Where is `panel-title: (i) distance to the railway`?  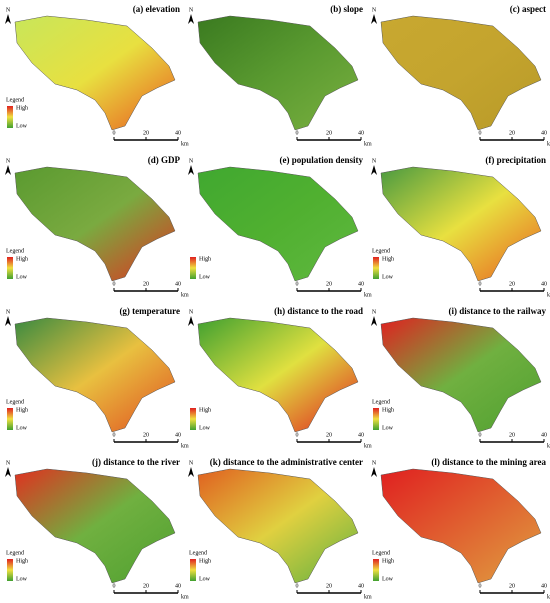 panel-title: (i) distance to the railway is located at coordinates (498, 311).